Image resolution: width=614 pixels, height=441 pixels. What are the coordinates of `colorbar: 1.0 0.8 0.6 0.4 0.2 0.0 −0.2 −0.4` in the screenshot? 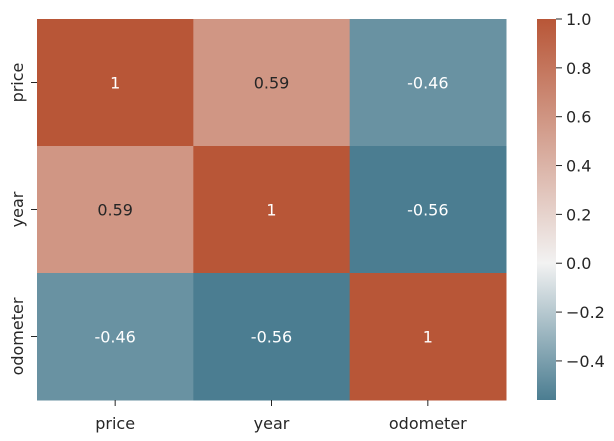 It's located at (571, 205).